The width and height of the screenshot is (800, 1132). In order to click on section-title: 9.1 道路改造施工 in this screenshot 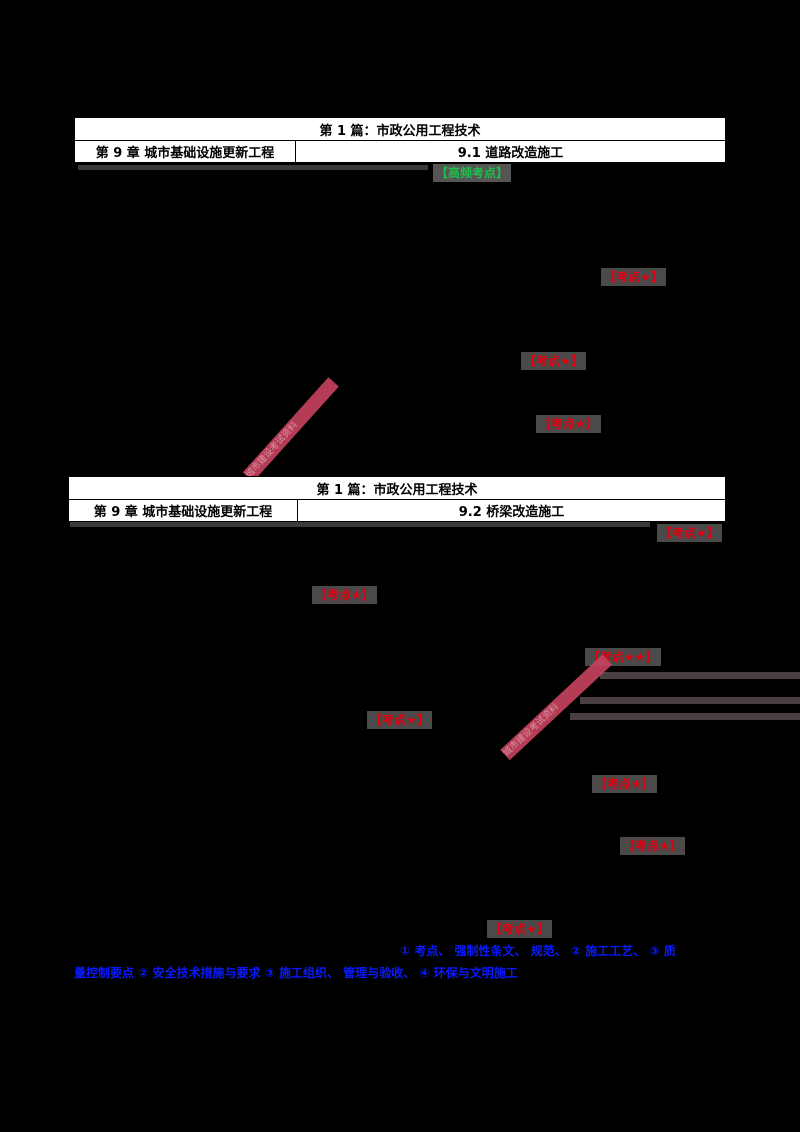, I will do `click(510, 153)`.